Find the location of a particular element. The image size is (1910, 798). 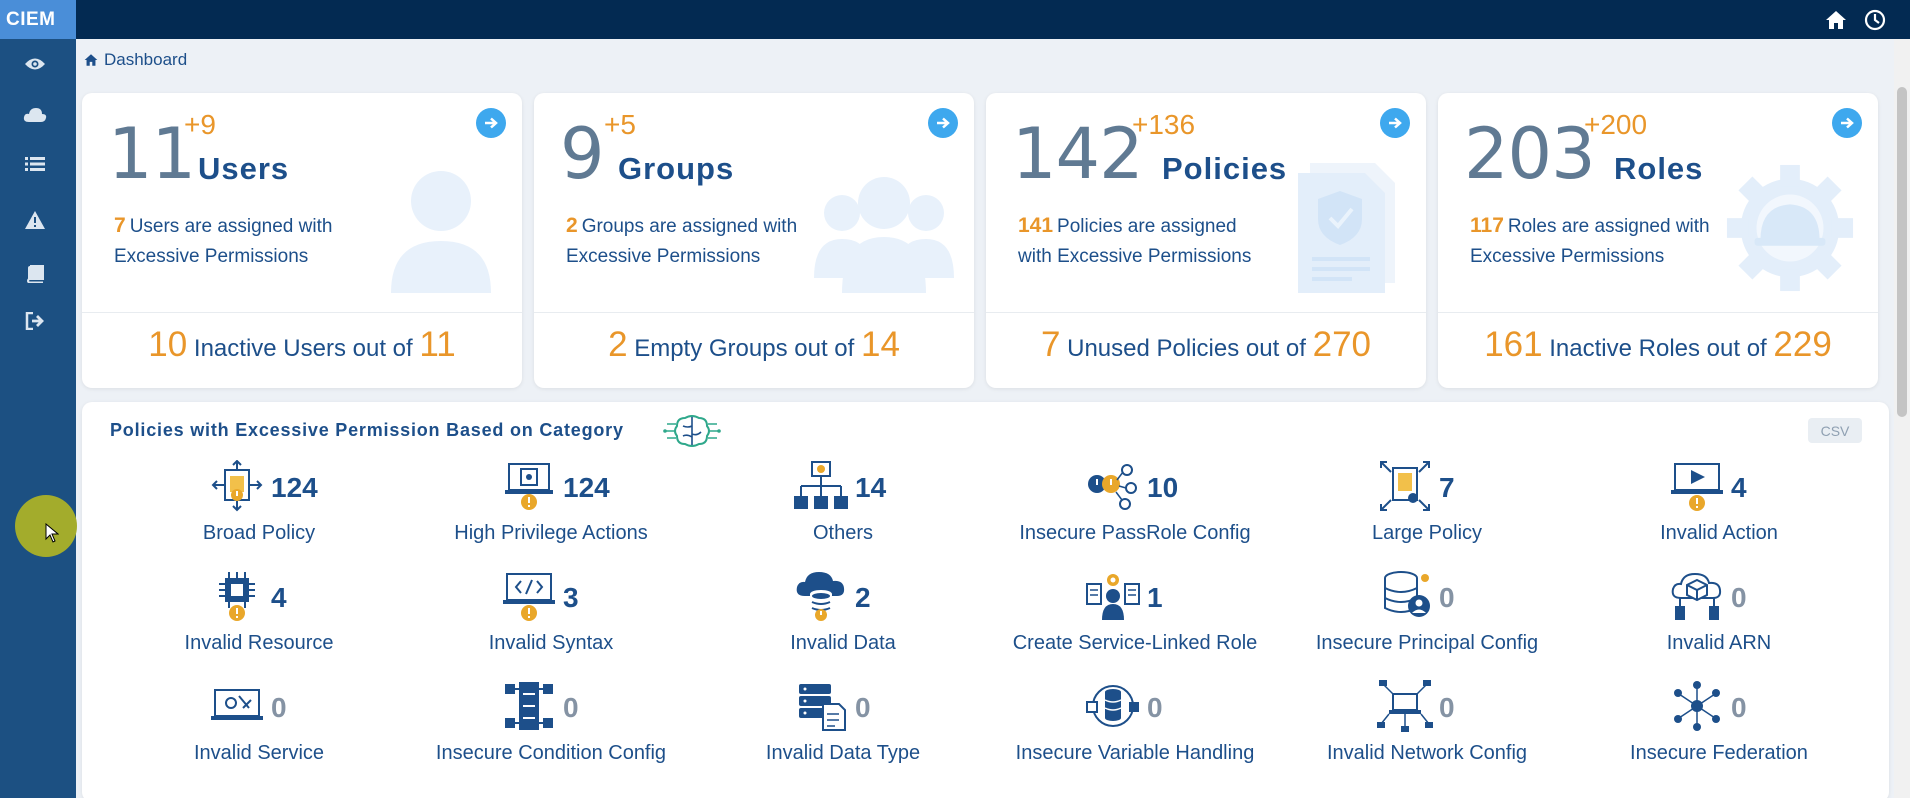

category-label: Invalid Resource is located at coordinates (259, 643).